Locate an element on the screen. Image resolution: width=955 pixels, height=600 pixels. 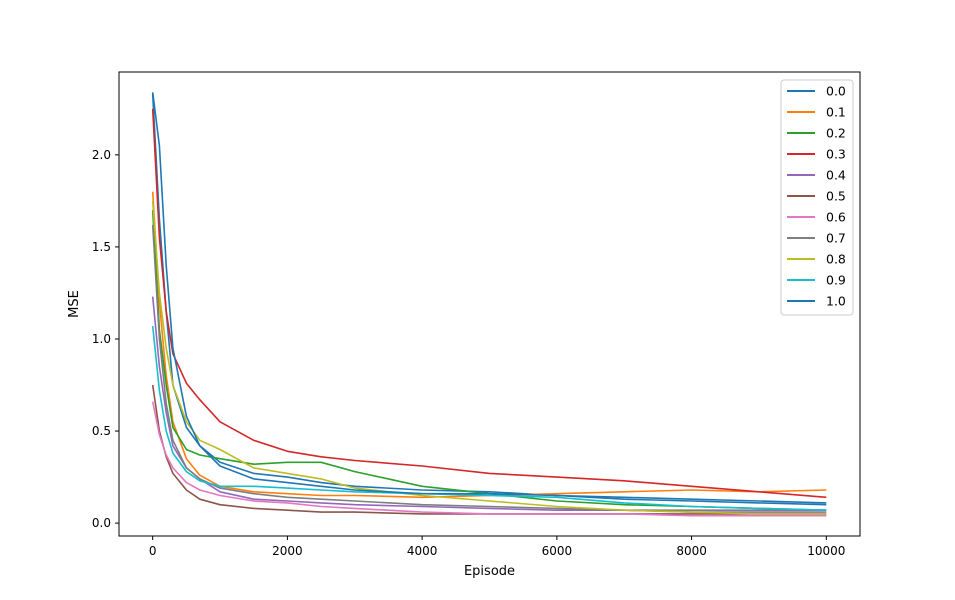
legend-label-1: 0.1 is located at coordinates (836, 112).